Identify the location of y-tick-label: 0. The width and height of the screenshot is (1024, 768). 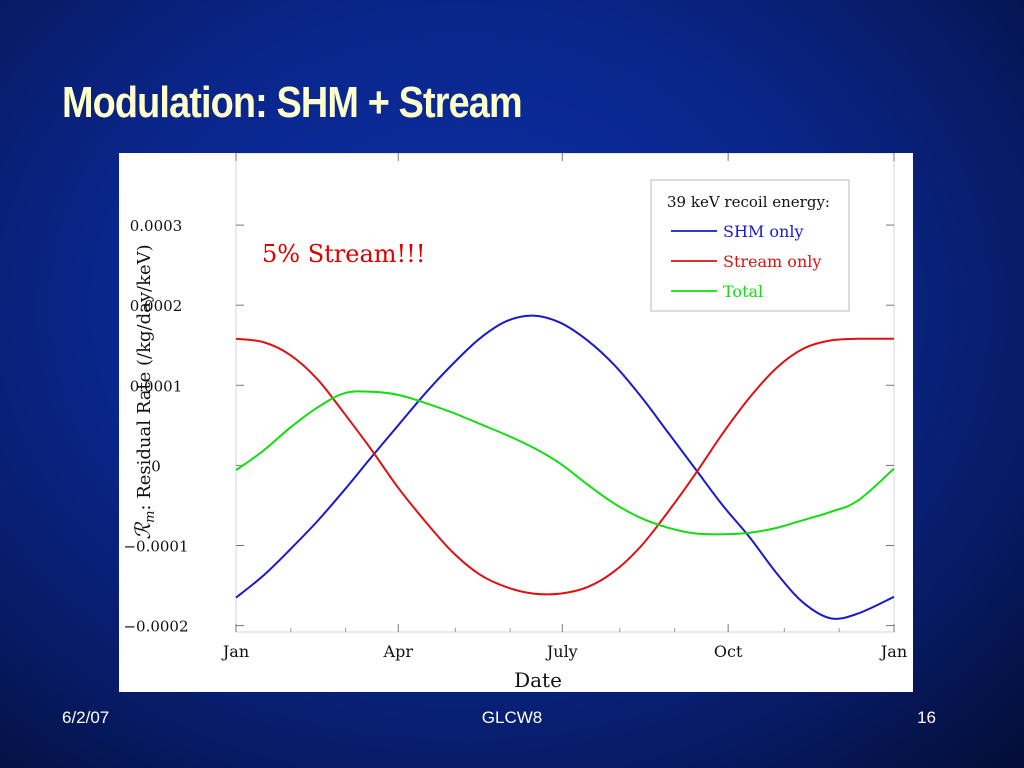
(156, 466).